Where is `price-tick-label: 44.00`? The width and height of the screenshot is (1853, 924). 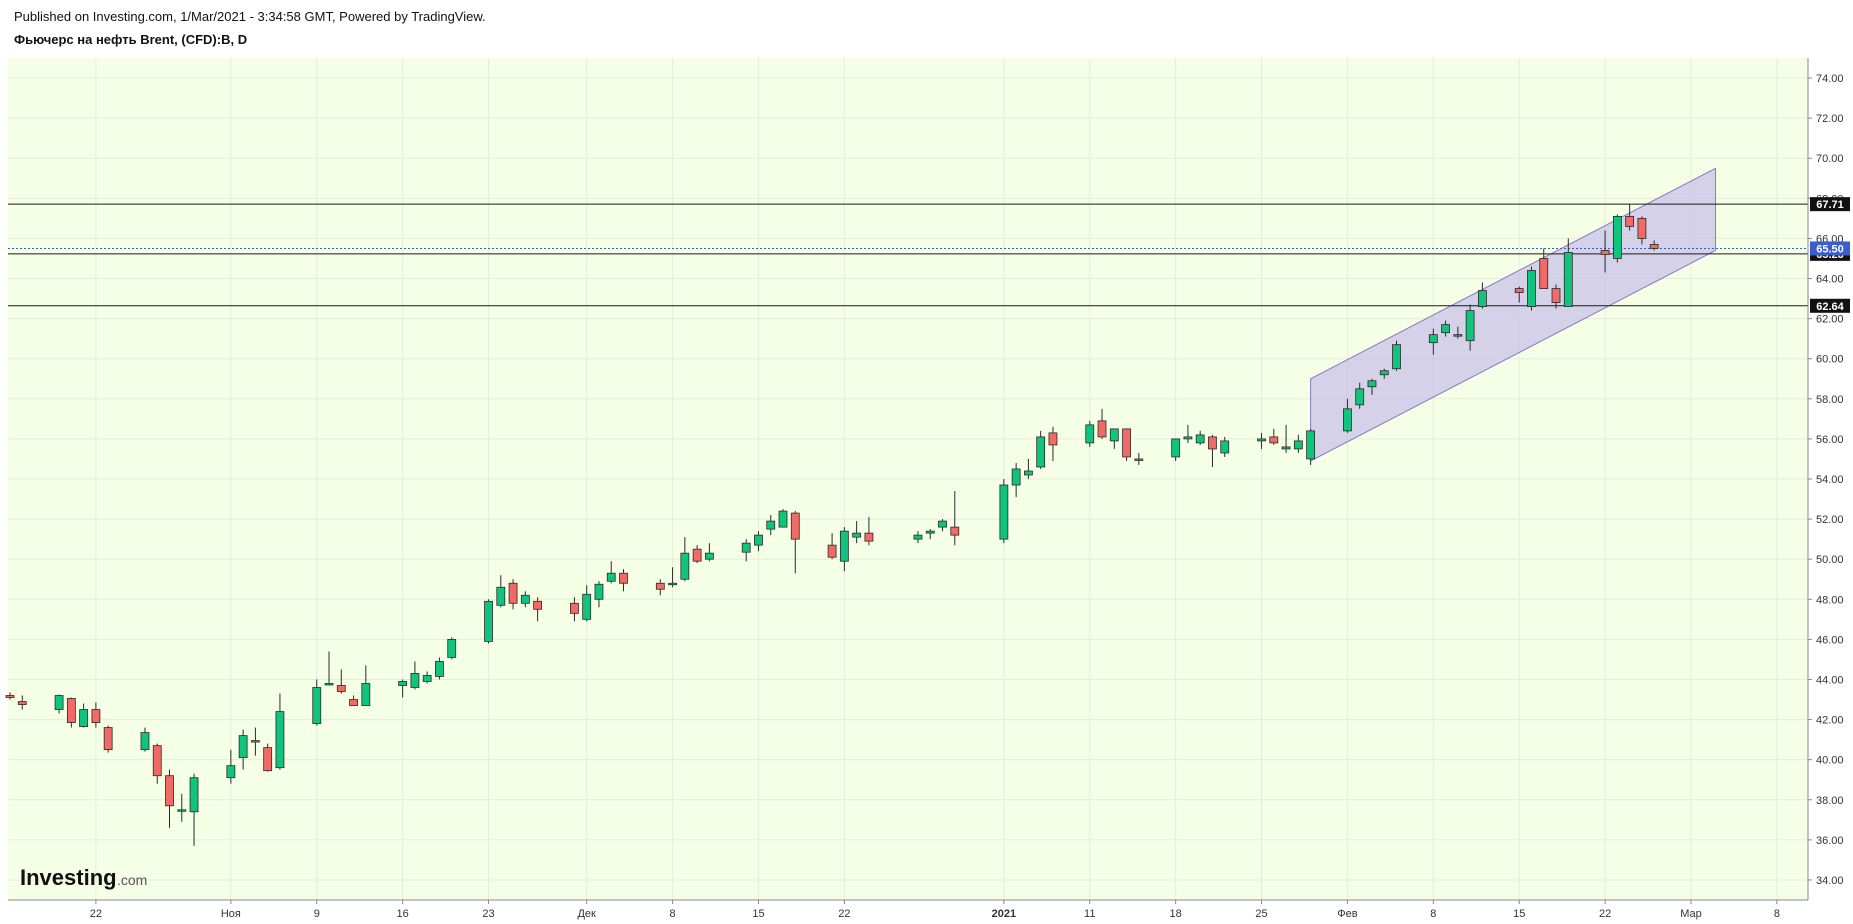
price-tick-label: 44.00 is located at coordinates (1830, 680).